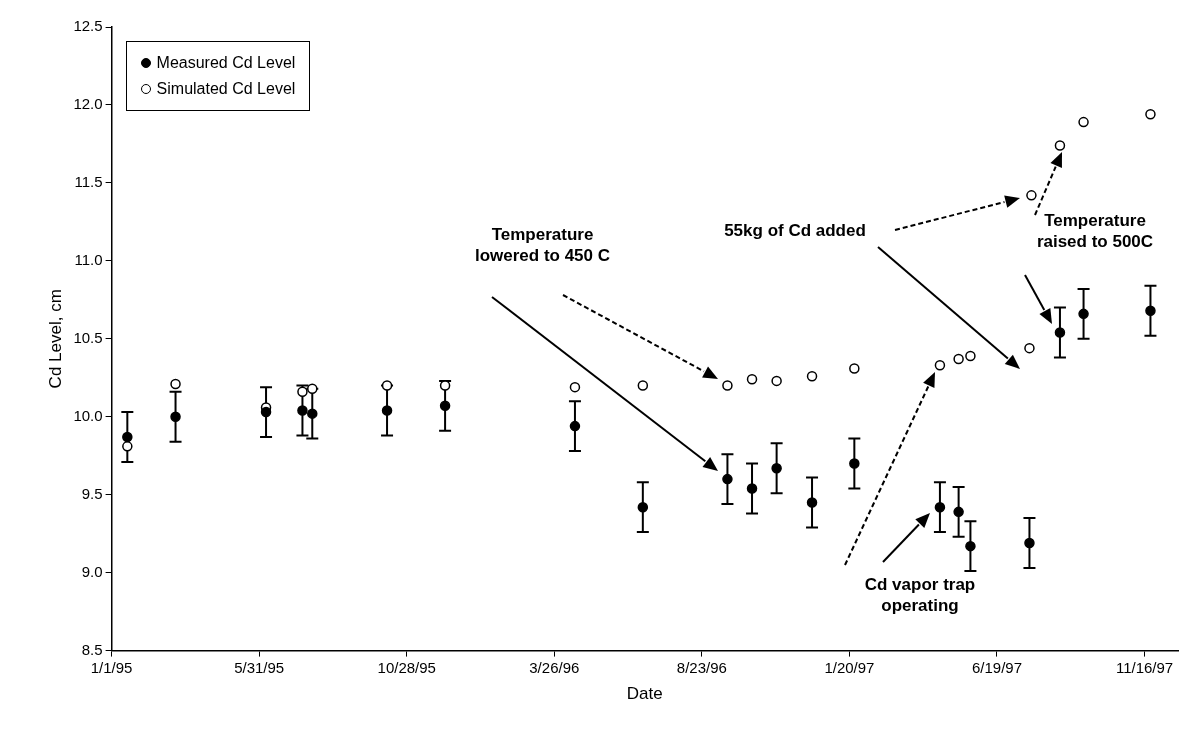 The height and width of the screenshot is (729, 1202). Describe the element at coordinates (554, 667) in the screenshot. I see `x-tick-label: 3/26/96` at that location.